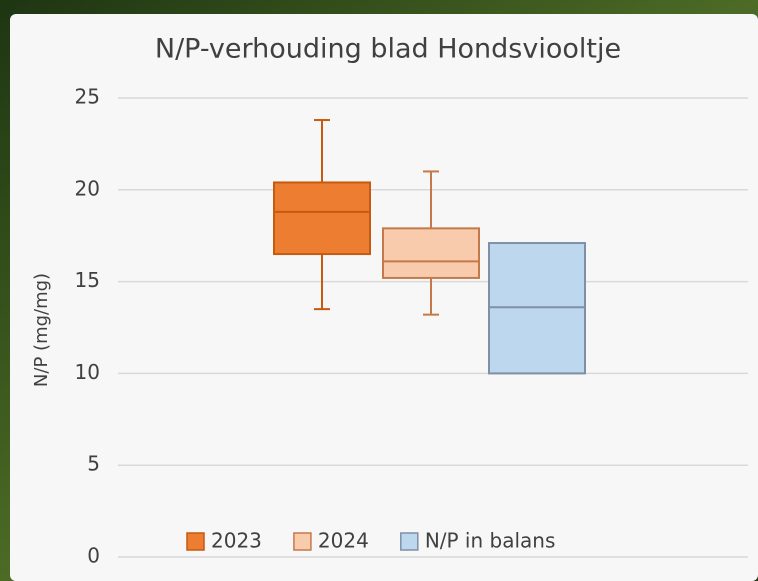  I want to click on y-tick-label: 5, so click(93, 464).